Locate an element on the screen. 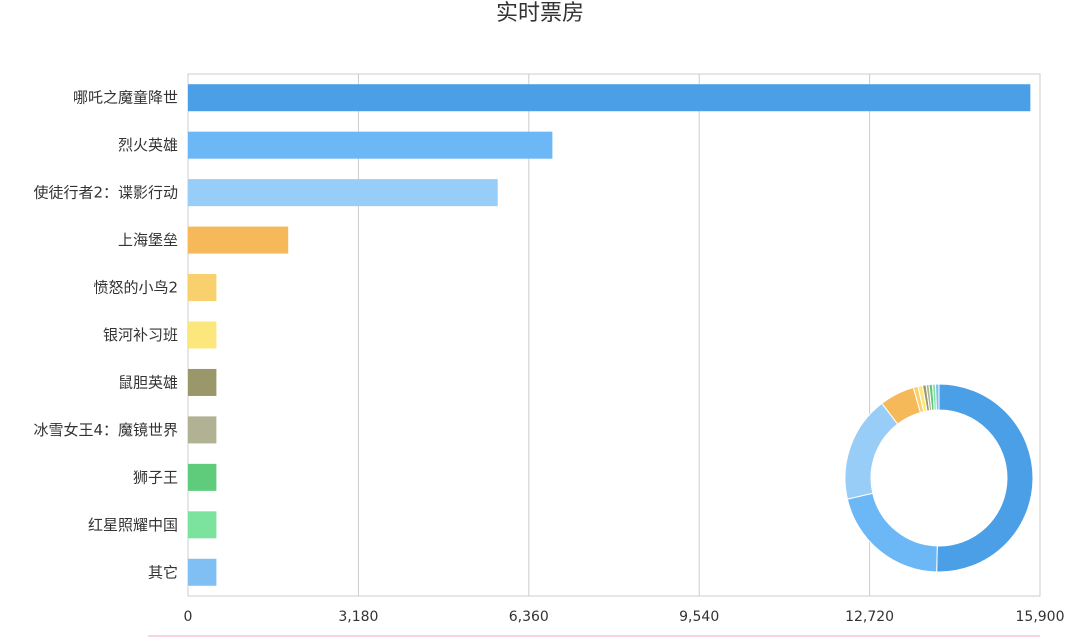 The image size is (1080, 642). category-label: 鼠胆英雄 is located at coordinates (148, 382).